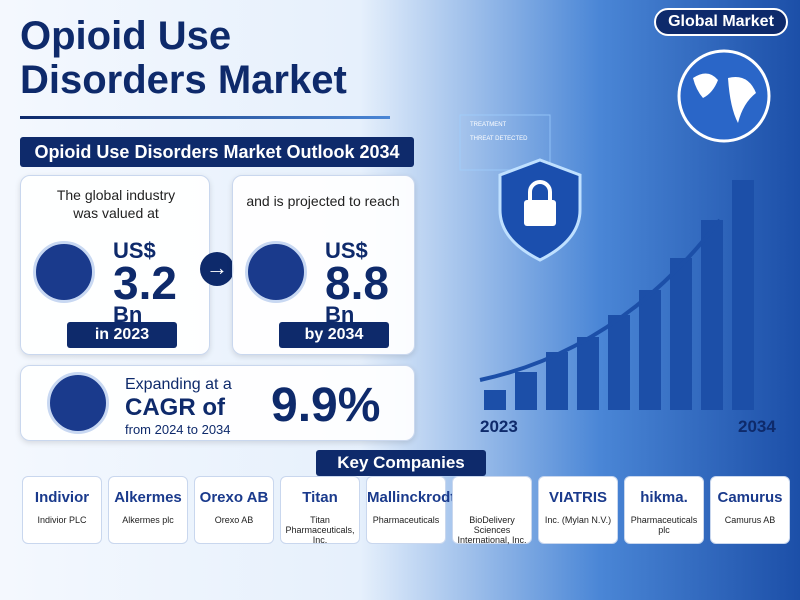  I want to click on company-name: Indivior PLC, so click(62, 520).